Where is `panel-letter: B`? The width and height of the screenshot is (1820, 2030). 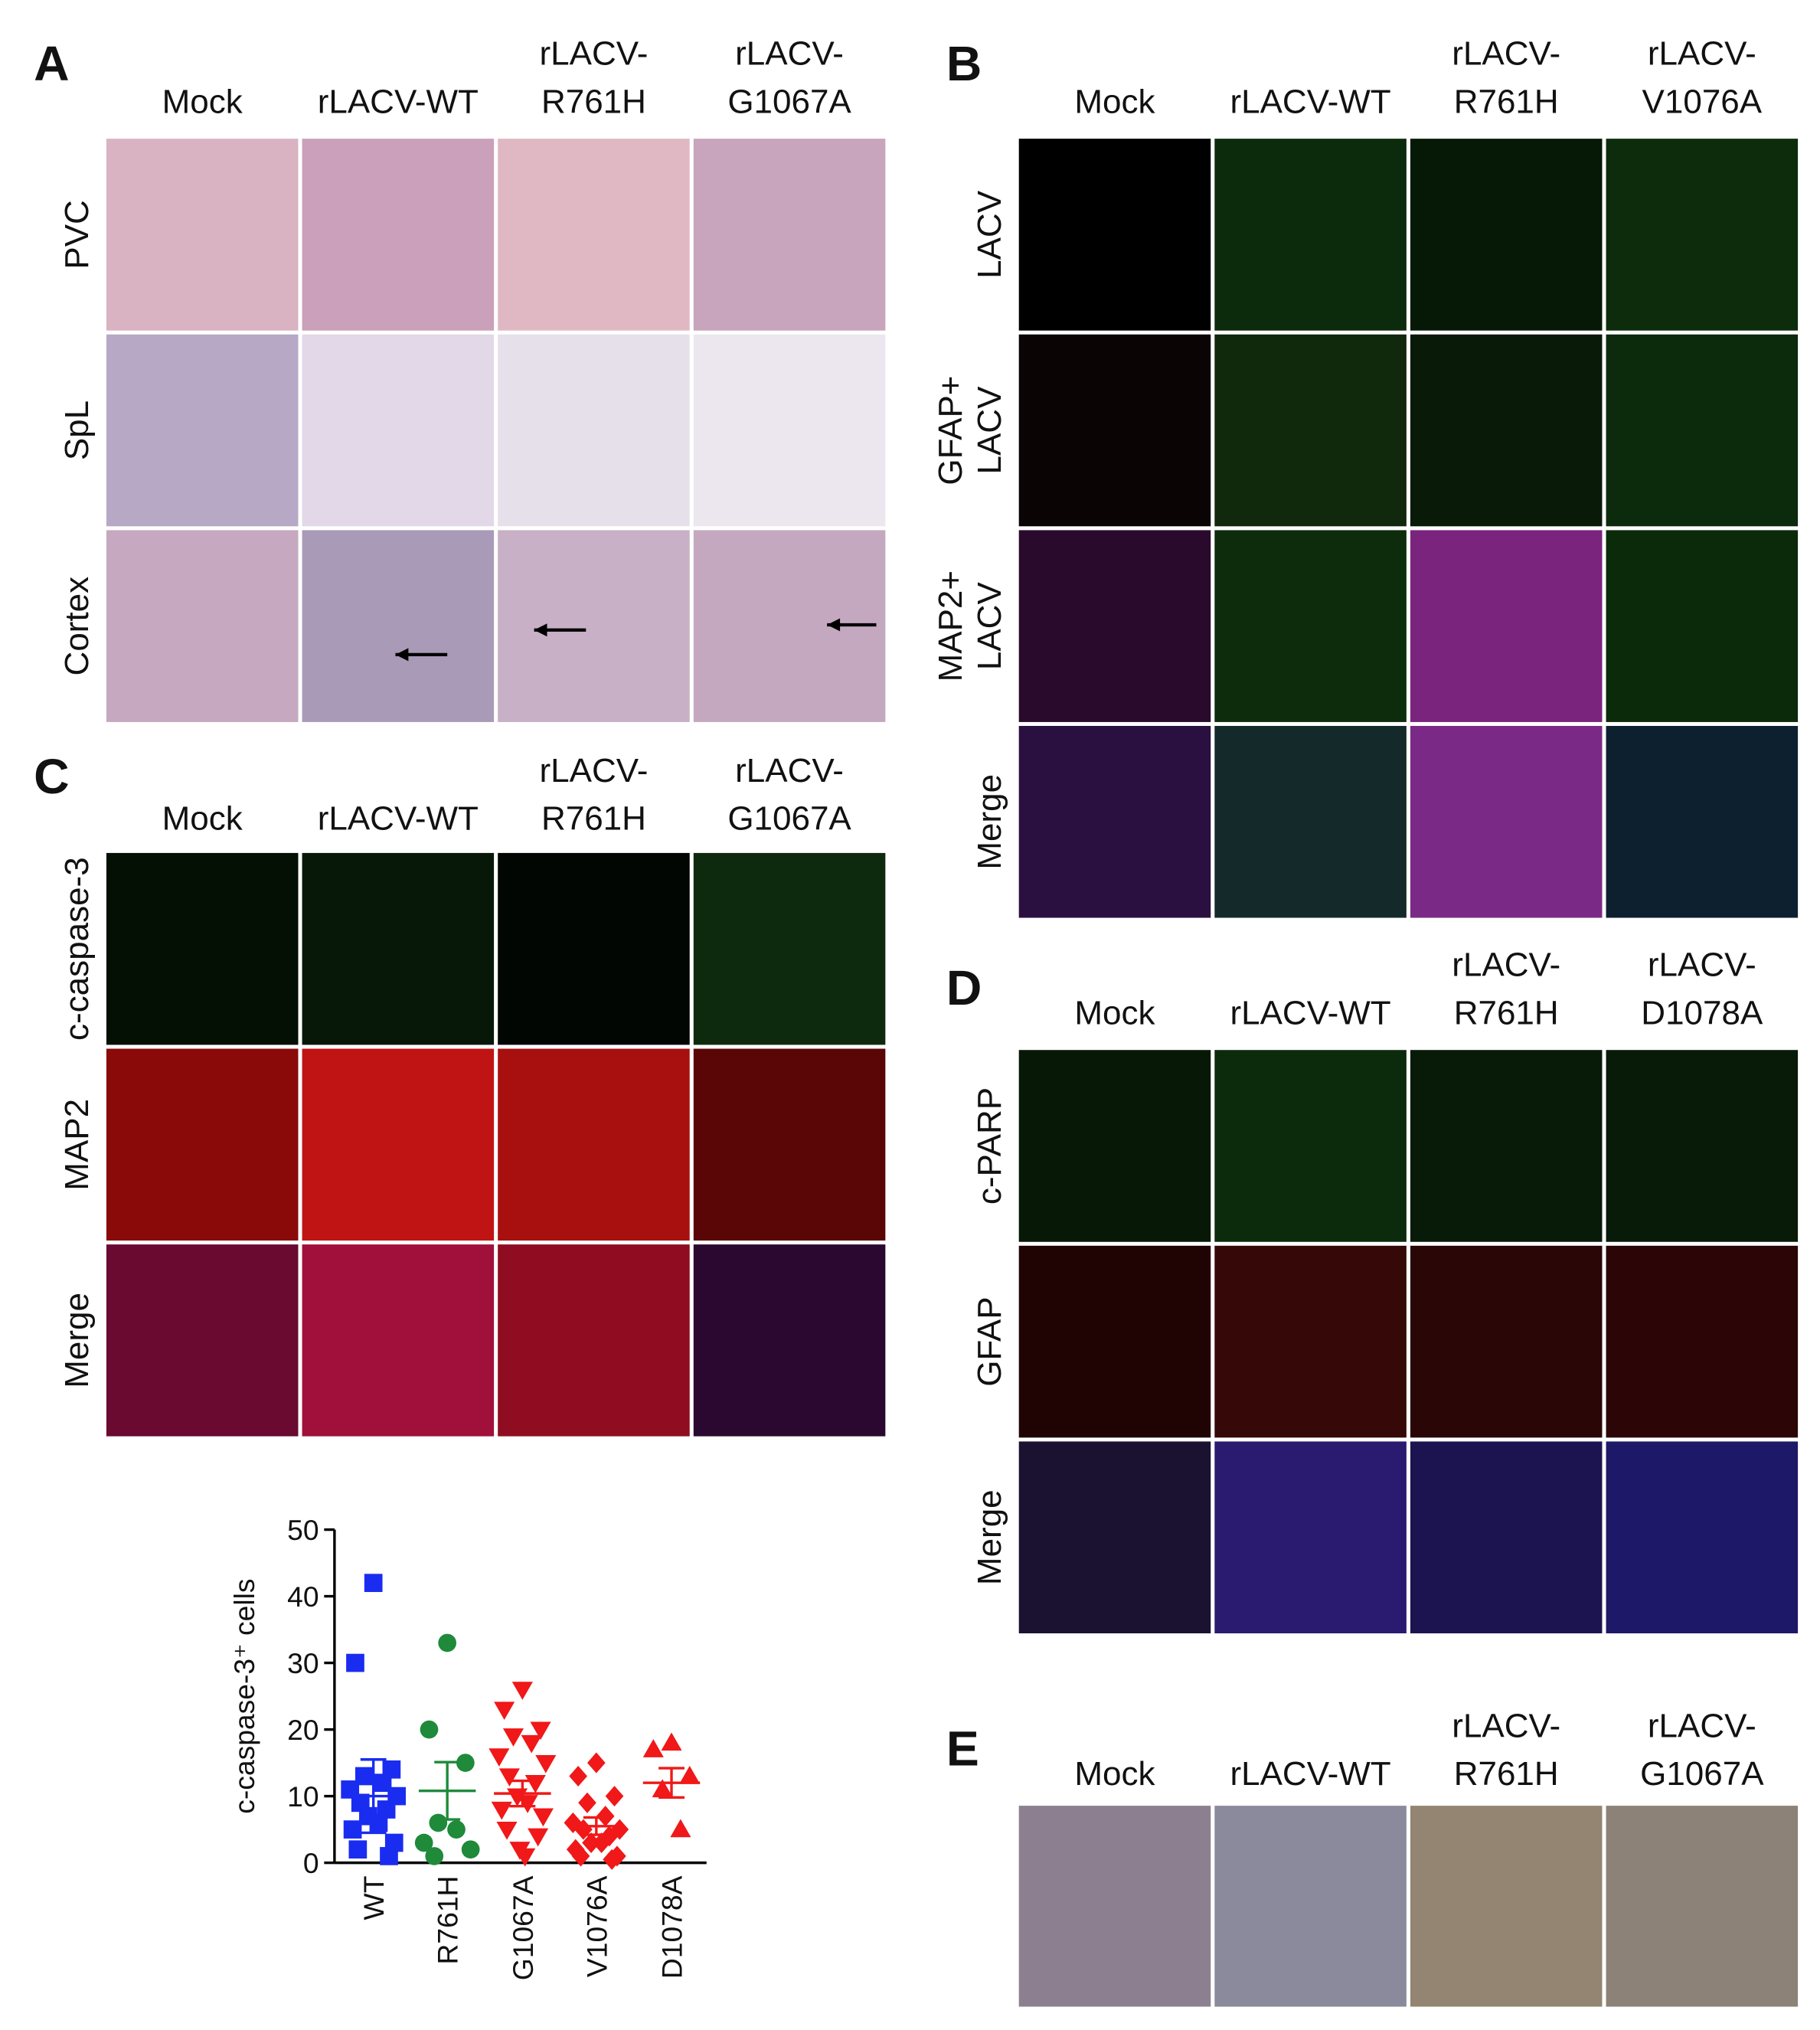
panel-letter: B is located at coordinates (964, 63).